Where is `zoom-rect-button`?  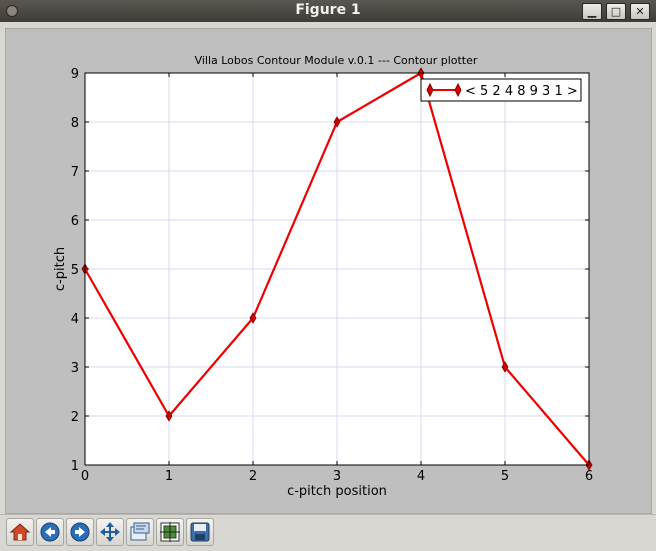 zoom-rect-button is located at coordinates (140, 532).